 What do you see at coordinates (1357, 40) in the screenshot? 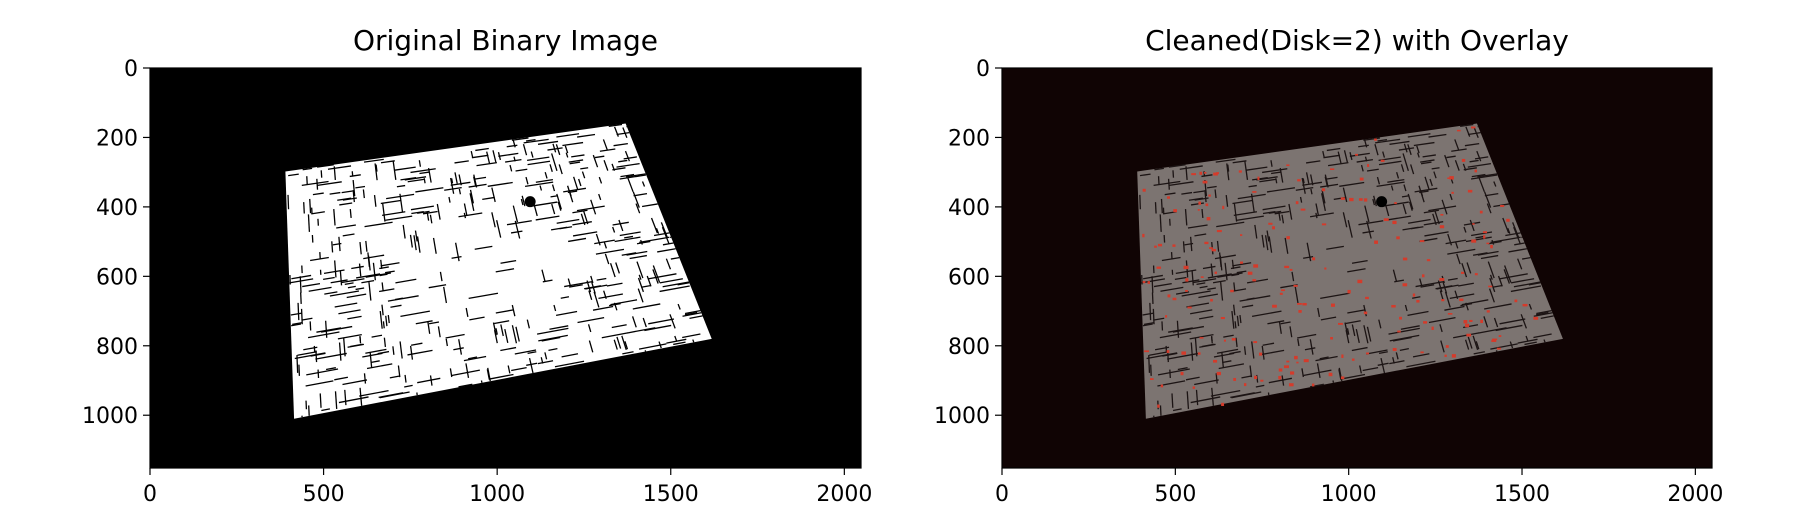
I see `chart-title: Cleaned(Disk=2) with Overlay` at bounding box center [1357, 40].